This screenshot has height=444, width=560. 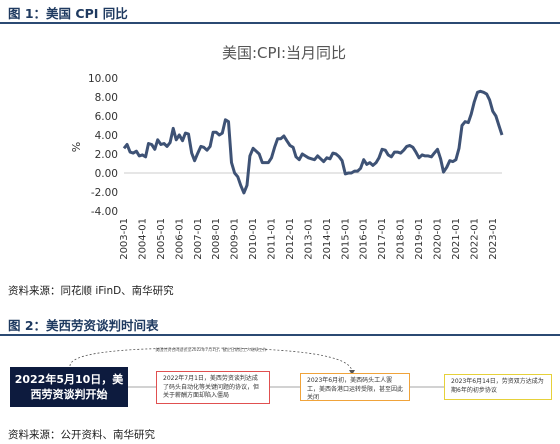 I want to click on top-arc-arrowhead, so click(x=352, y=372).